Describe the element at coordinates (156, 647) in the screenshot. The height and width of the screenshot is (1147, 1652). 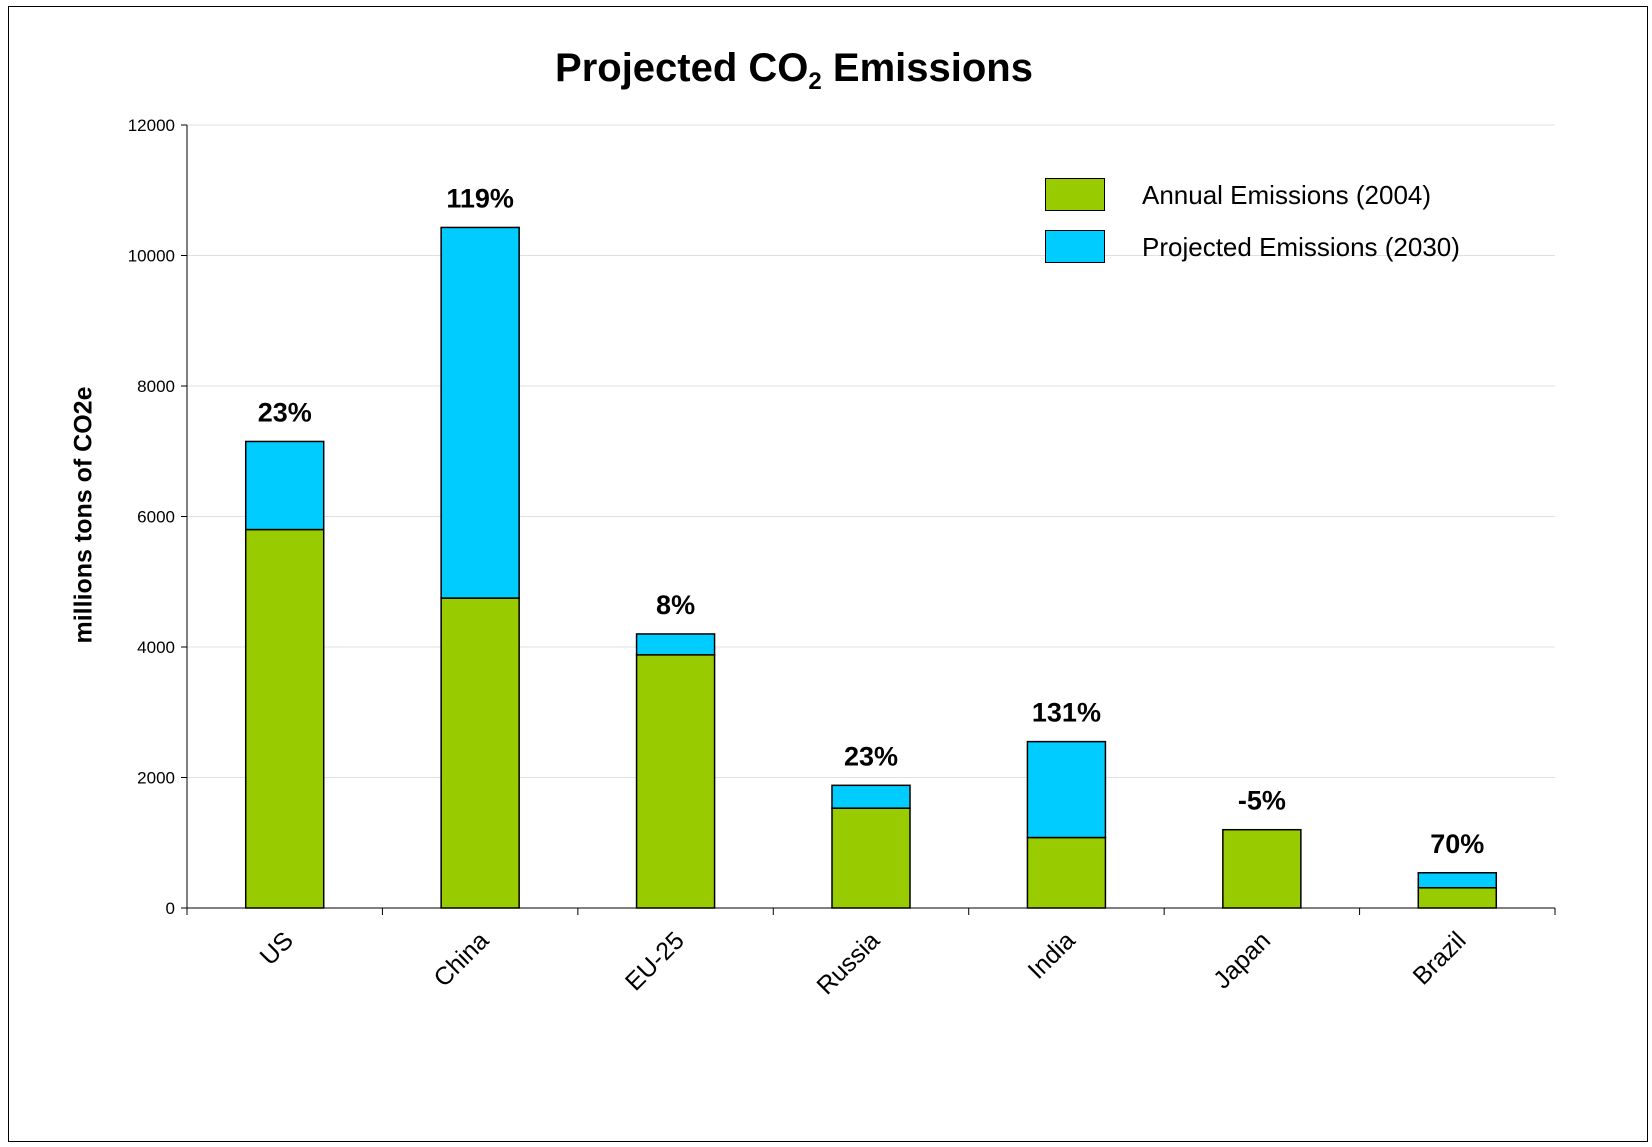
I see `y-tick-label: 4000` at that location.